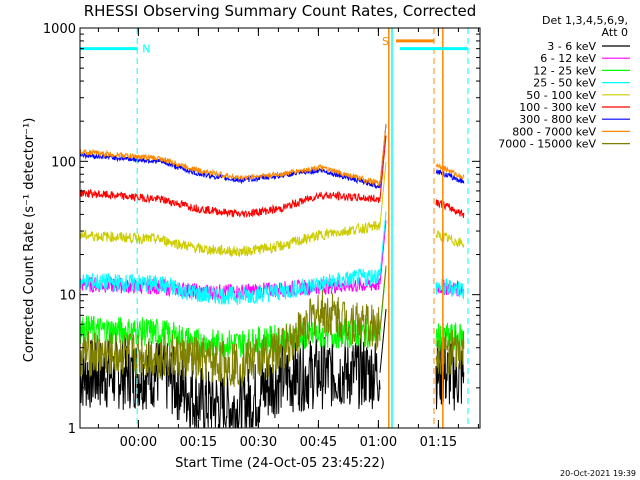 The height and width of the screenshot is (480, 640). I want to click on y-tick-label-2: 100, so click(63, 162).